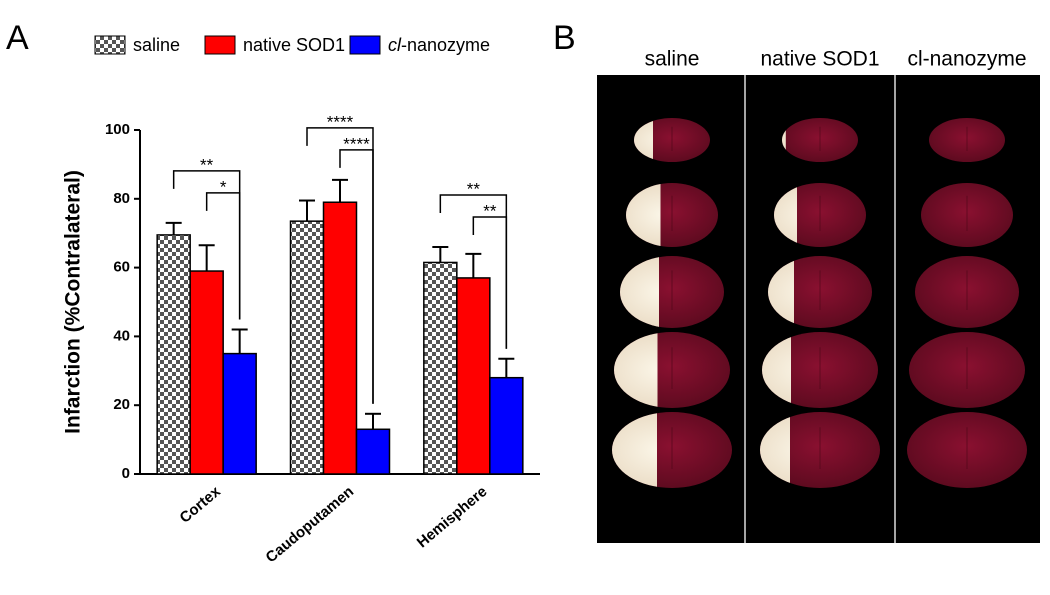 This screenshot has width=1050, height=595. I want to click on y-tick-label: 80, so click(121, 198).